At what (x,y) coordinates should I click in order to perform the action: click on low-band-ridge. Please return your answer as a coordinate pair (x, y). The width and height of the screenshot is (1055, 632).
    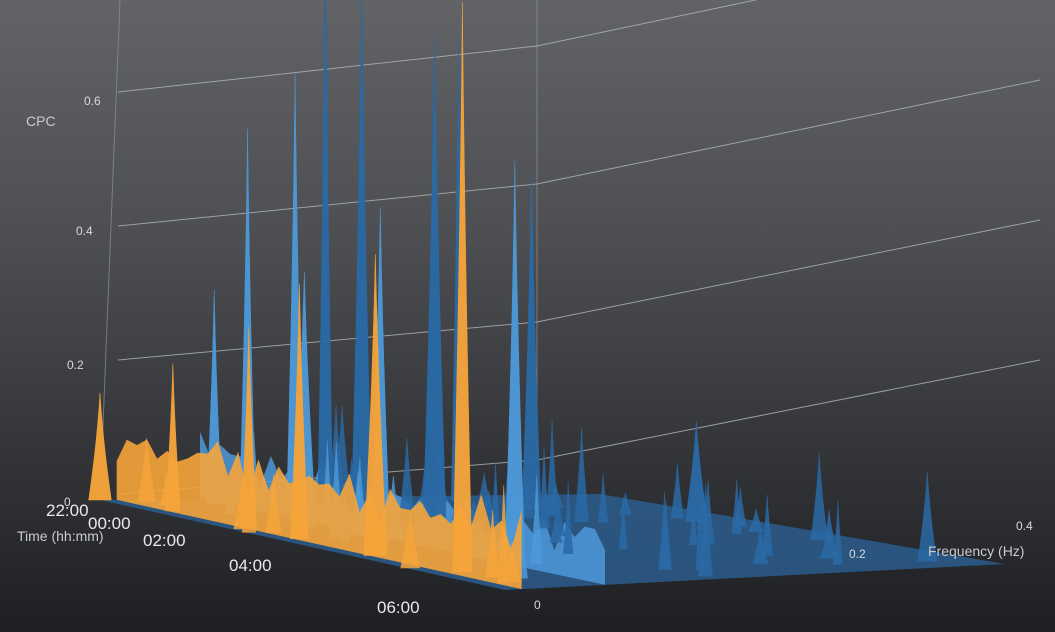
    Looking at the image, I should click on (319, 514).